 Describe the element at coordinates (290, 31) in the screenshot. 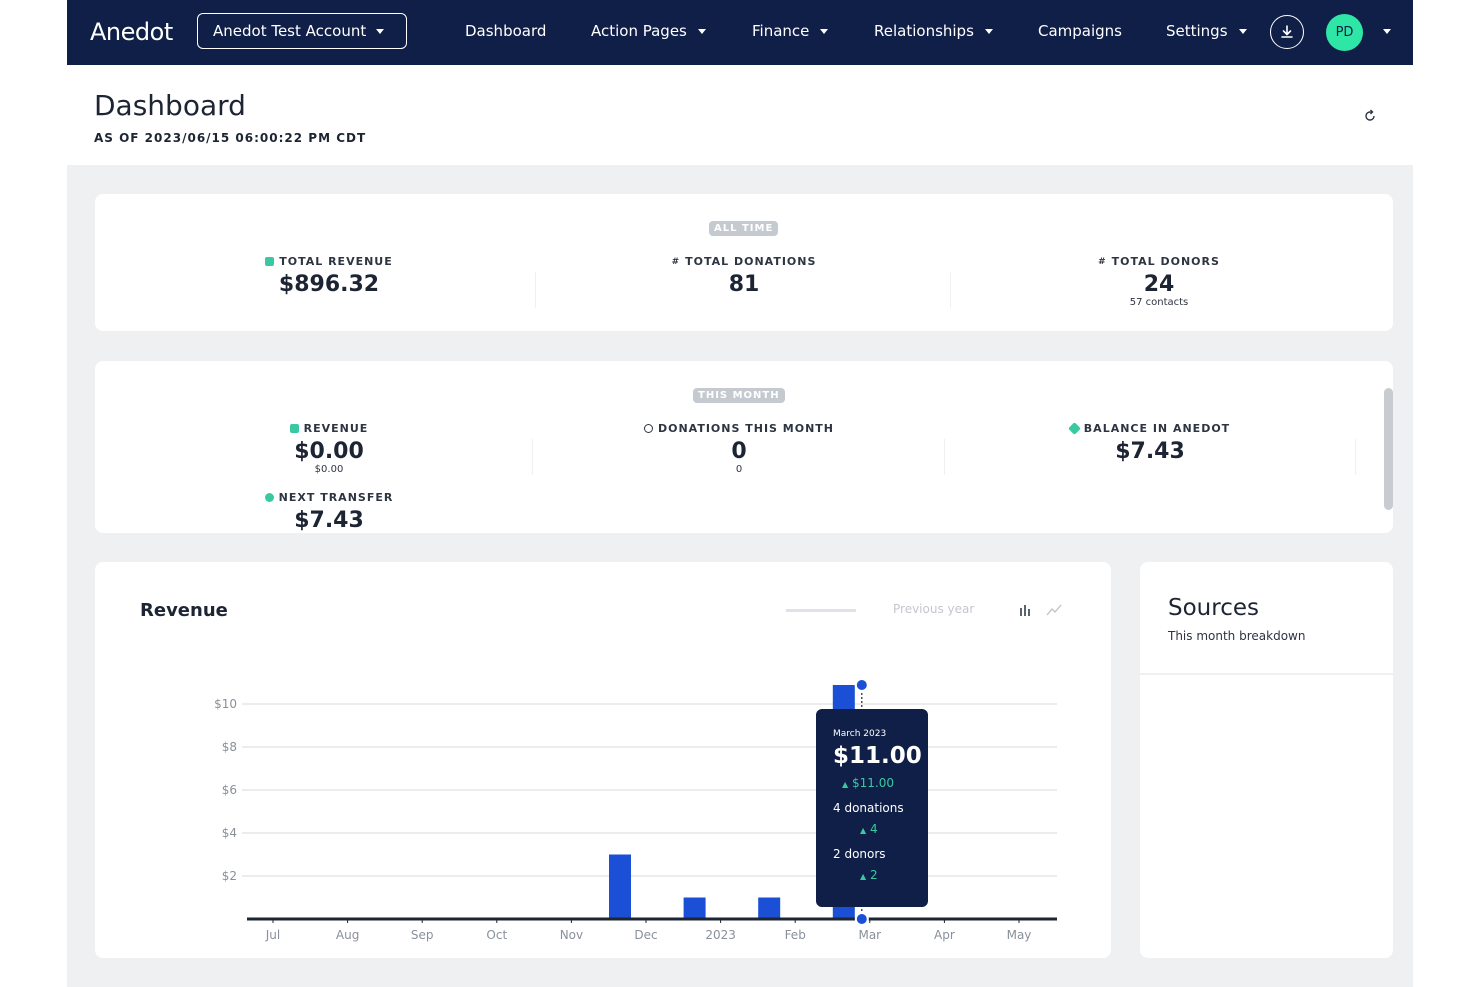

I see `account-name: Anedot Test Account` at that location.